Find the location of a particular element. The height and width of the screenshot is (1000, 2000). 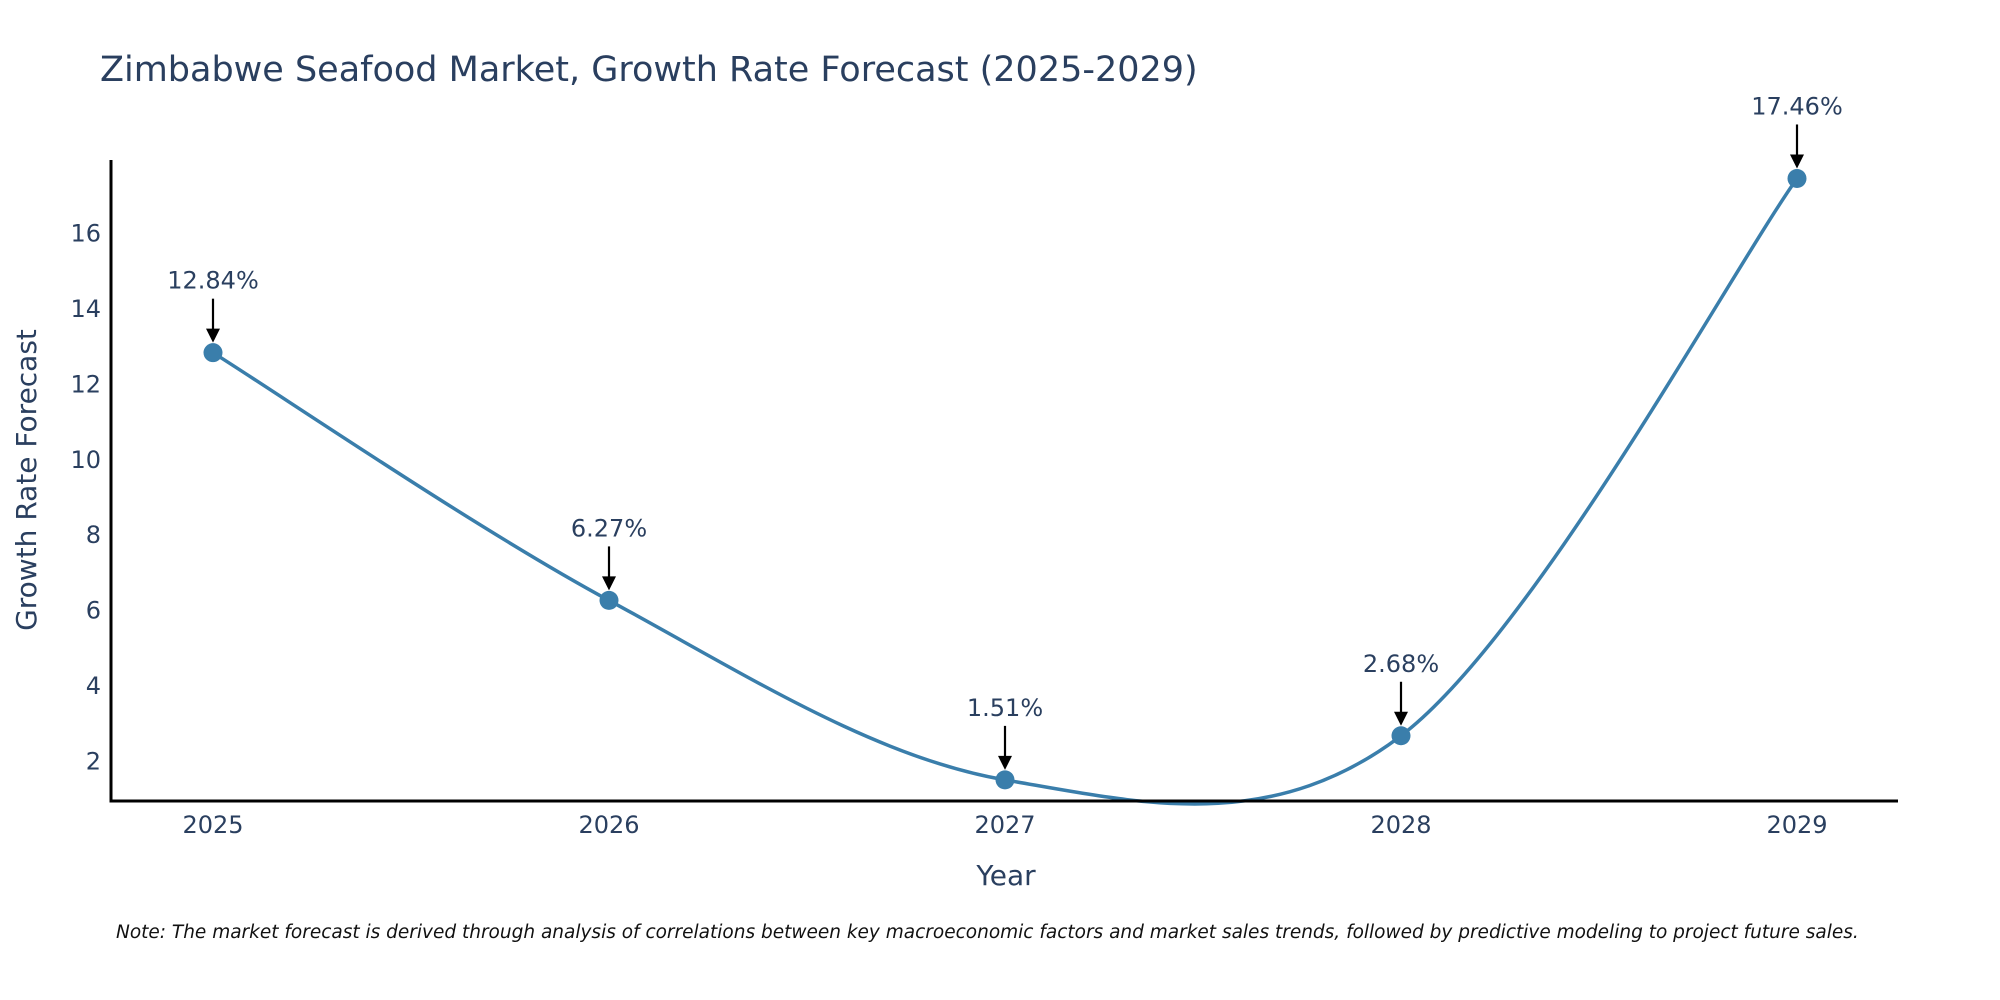

y-tick-label: 8 is located at coordinates (93, 535).